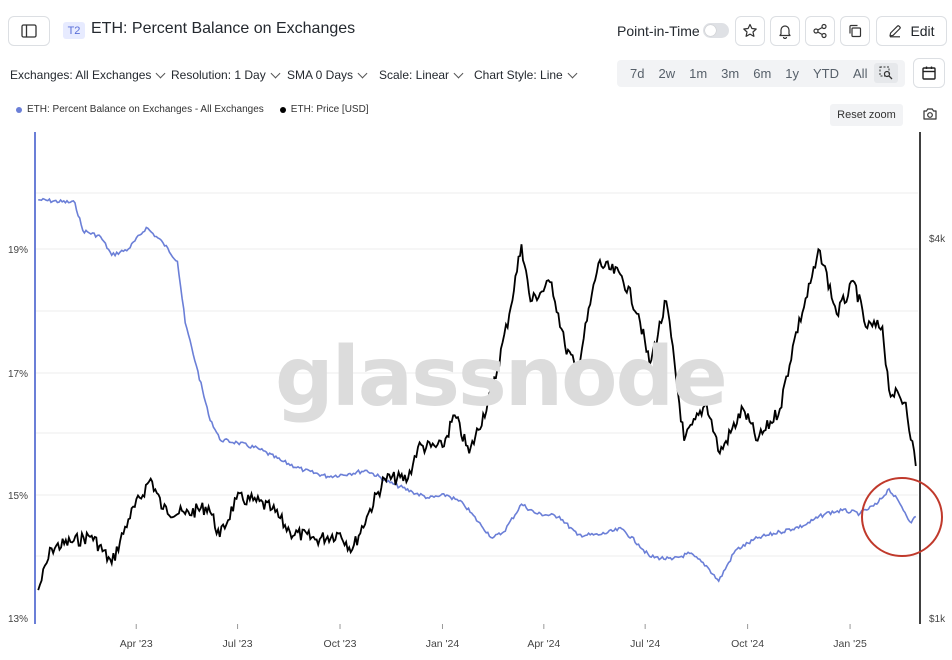 Image resolution: width=952 pixels, height=660 pixels. What do you see at coordinates (136, 644) in the screenshot?
I see `x-tick-label: Apr '23` at bounding box center [136, 644].